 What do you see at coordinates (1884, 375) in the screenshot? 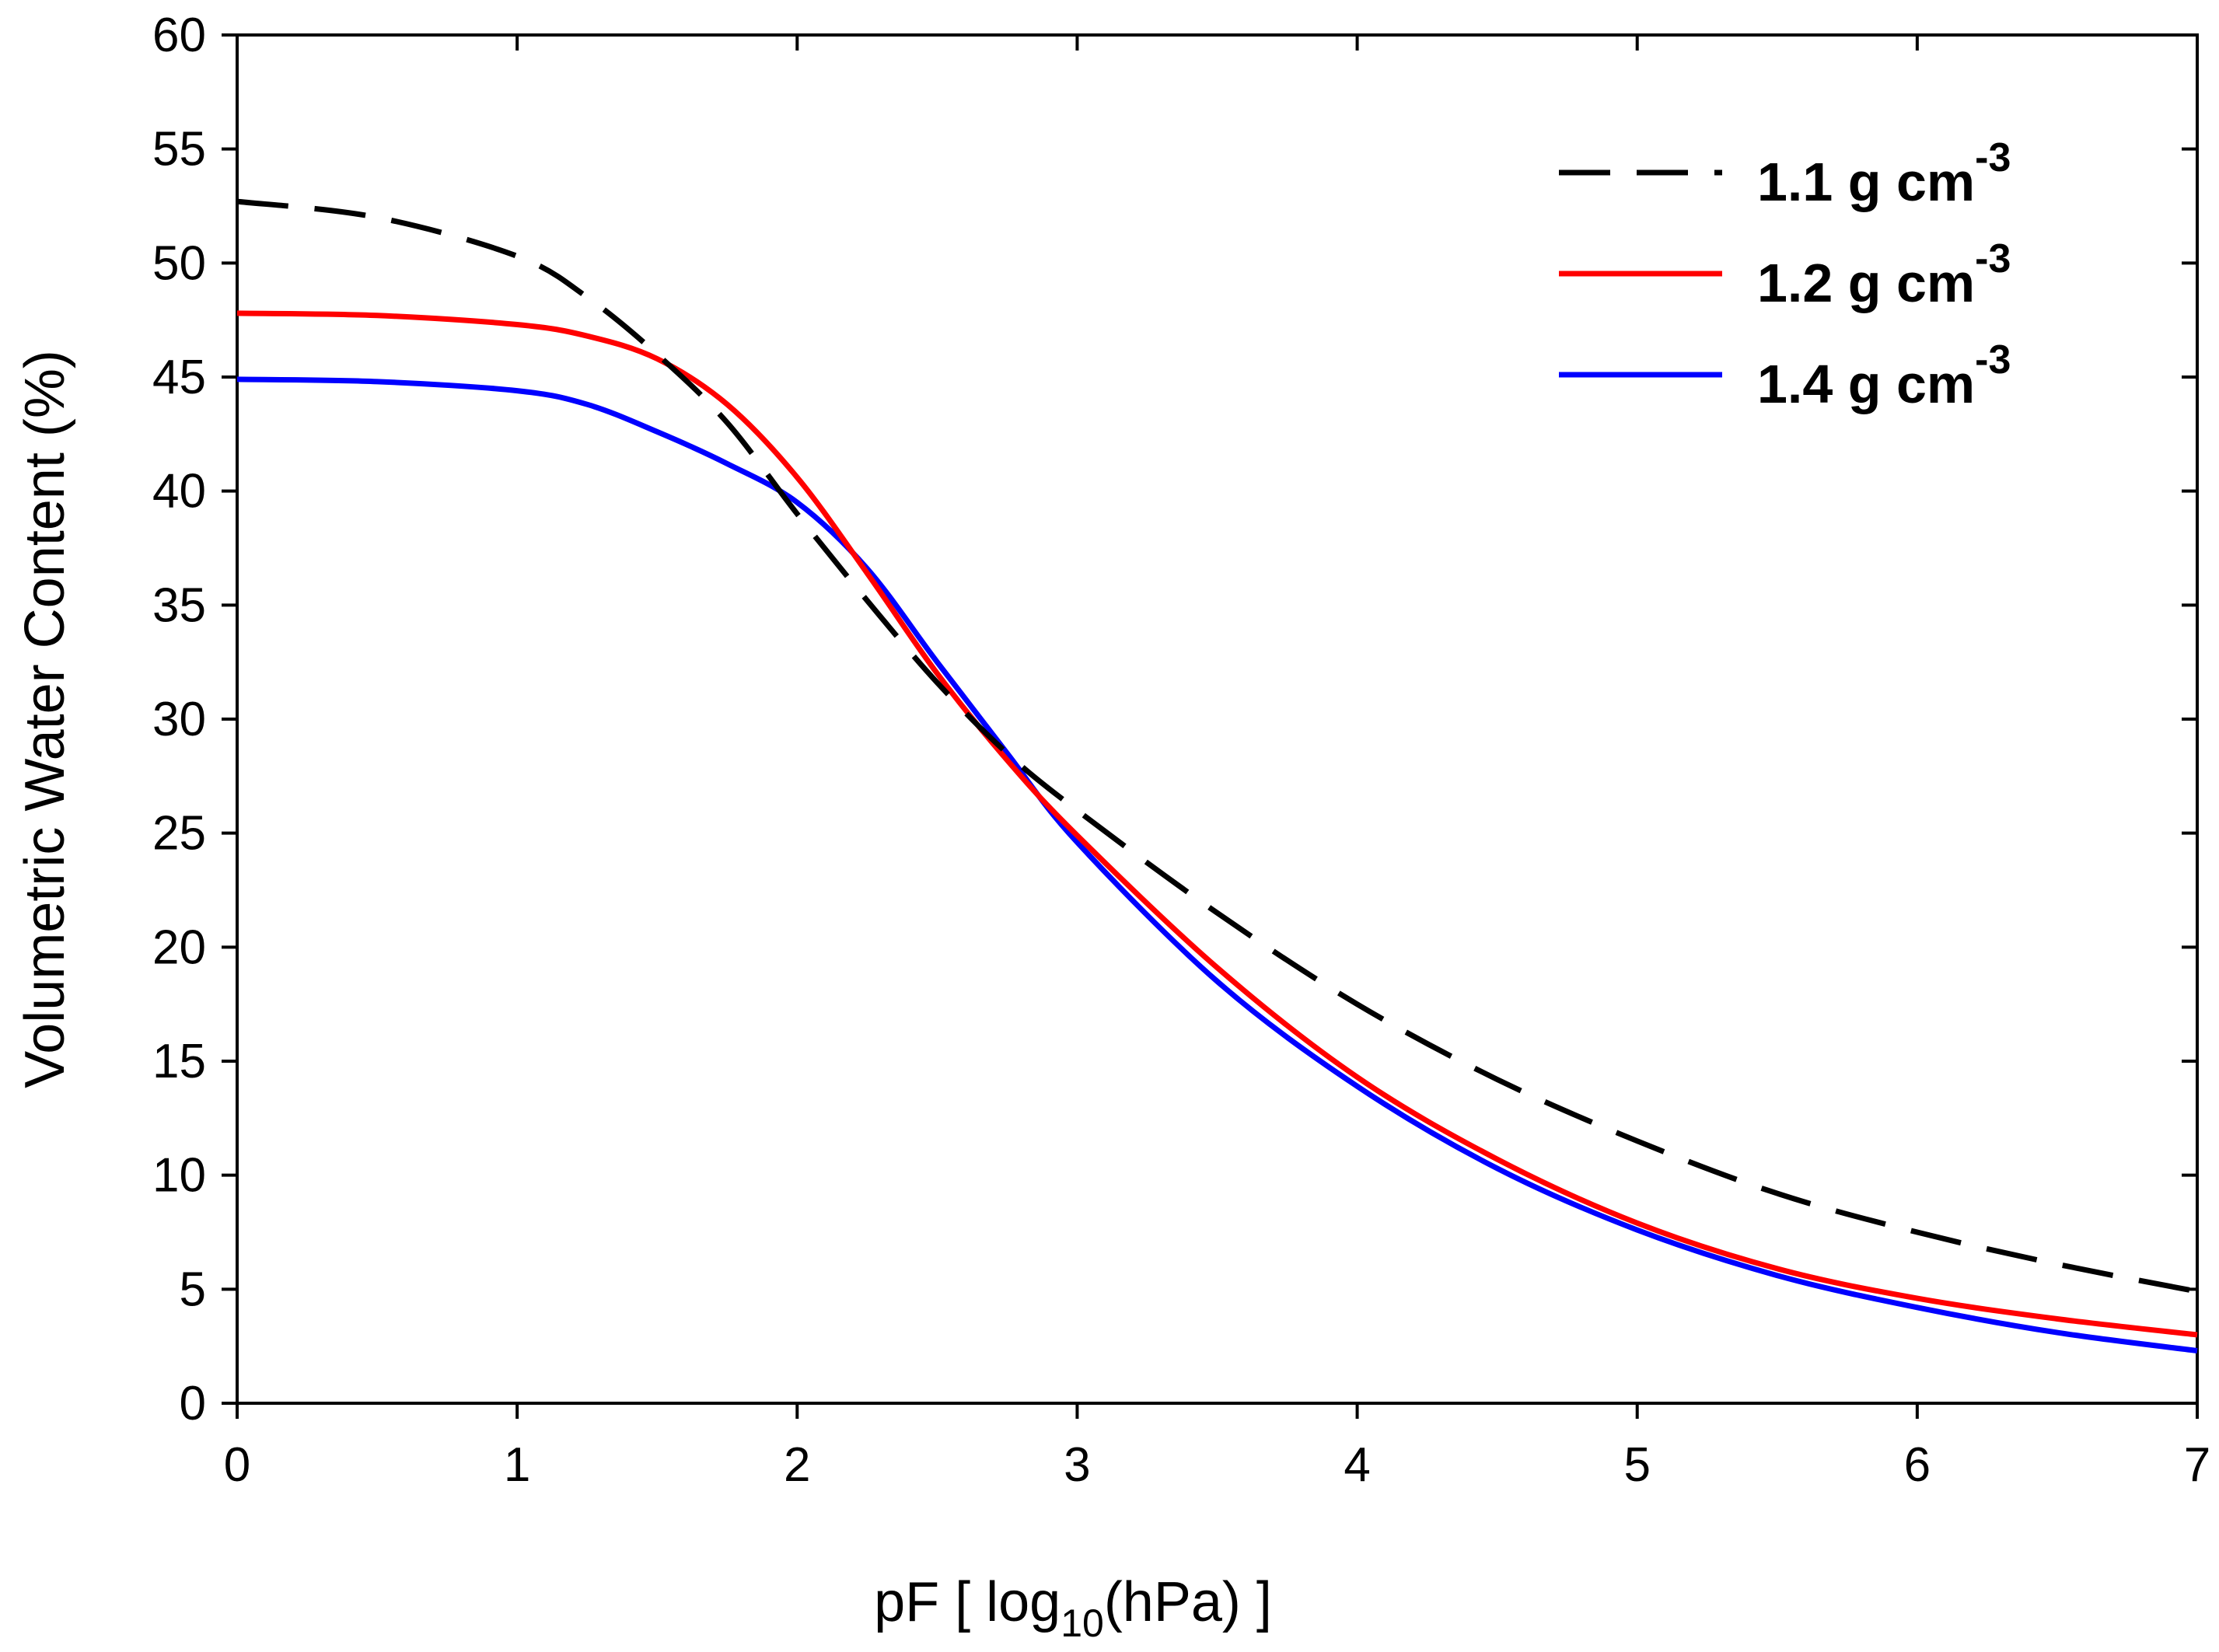
I see `legend-label-3: 1.4 g cm-3` at bounding box center [1884, 375].